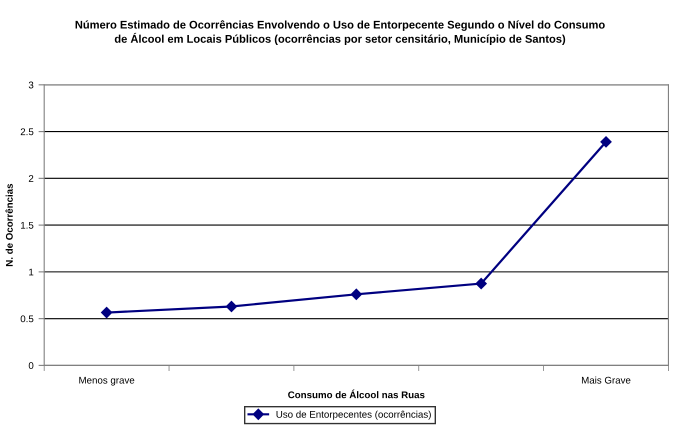  What do you see at coordinates (27, 318) in the screenshot?
I see `y-tick-label: 0.5` at bounding box center [27, 318].